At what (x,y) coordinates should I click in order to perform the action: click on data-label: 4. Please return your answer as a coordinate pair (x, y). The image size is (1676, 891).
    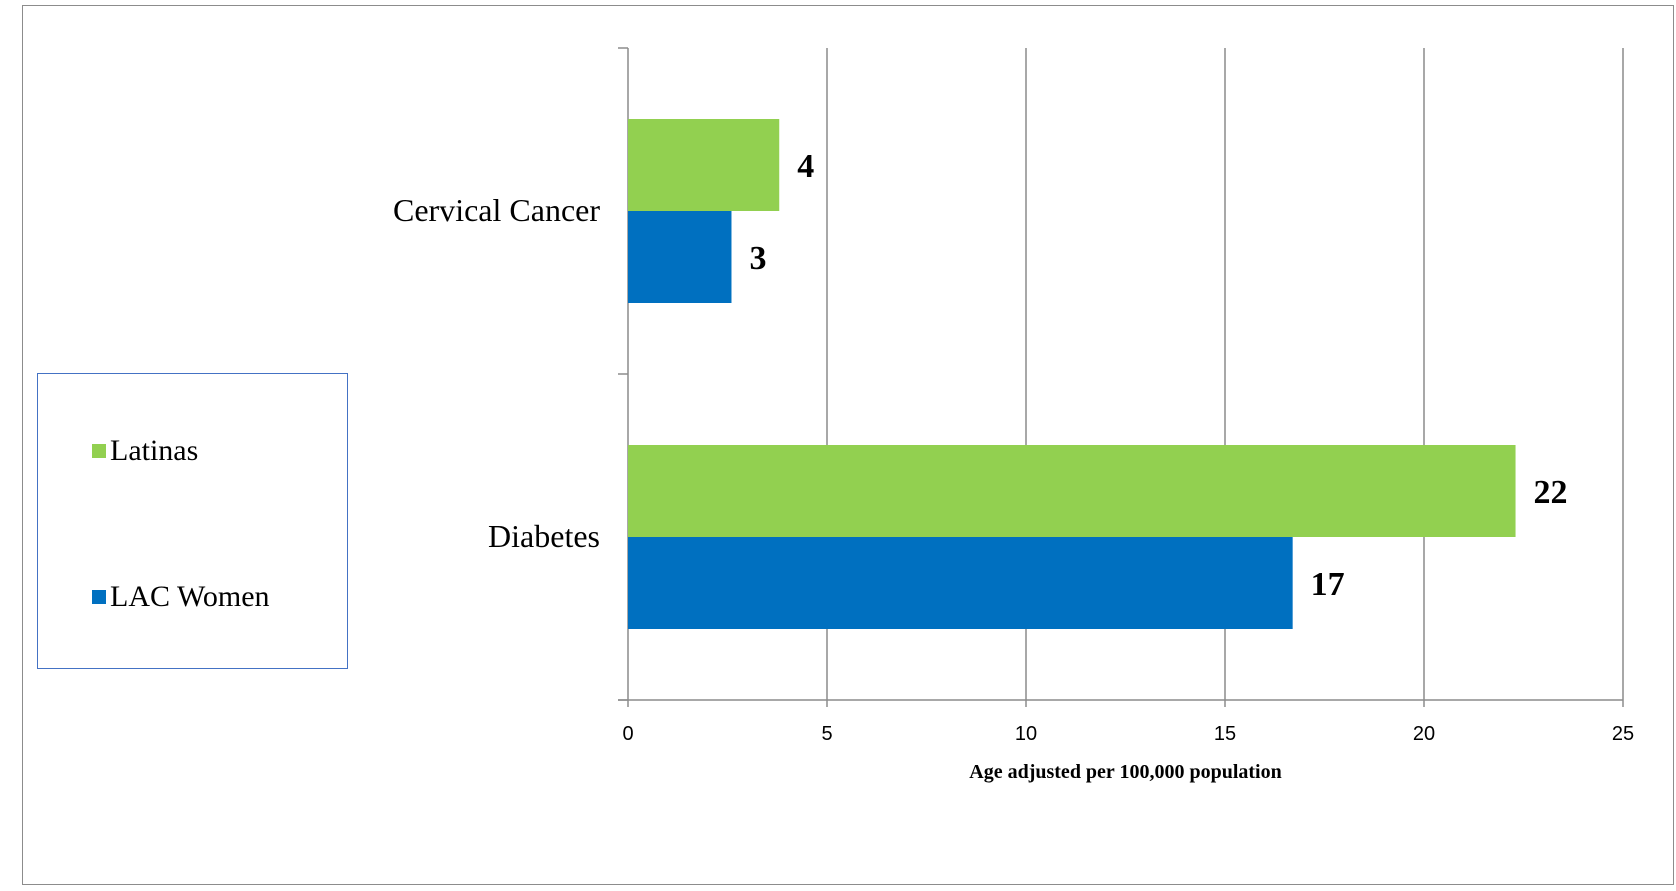
    Looking at the image, I should click on (805, 166).